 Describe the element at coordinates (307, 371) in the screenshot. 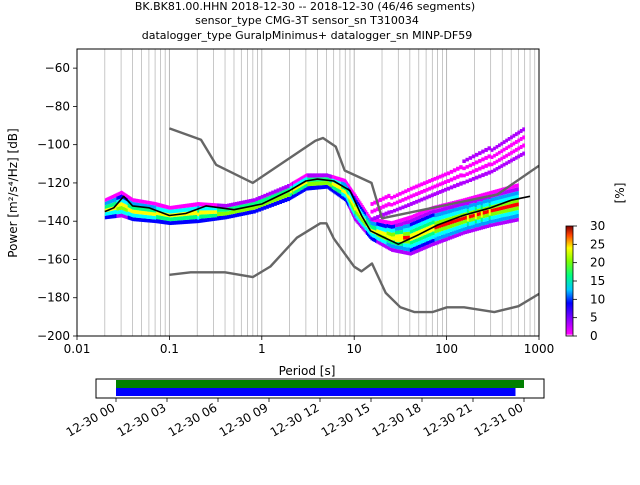

I see `x-axis-label: Period [s]` at that location.